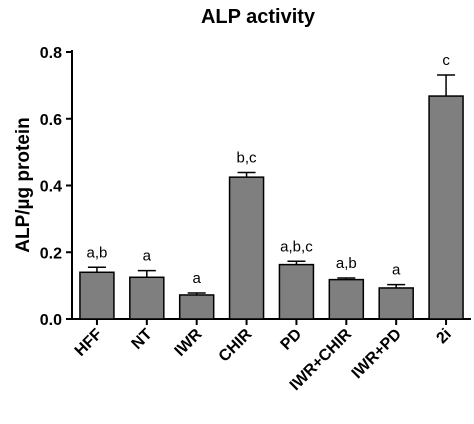 Image resolution: width=474 pixels, height=424 pixels. What do you see at coordinates (258, 17) in the screenshot?
I see `chart-title: ALP activity` at bounding box center [258, 17].